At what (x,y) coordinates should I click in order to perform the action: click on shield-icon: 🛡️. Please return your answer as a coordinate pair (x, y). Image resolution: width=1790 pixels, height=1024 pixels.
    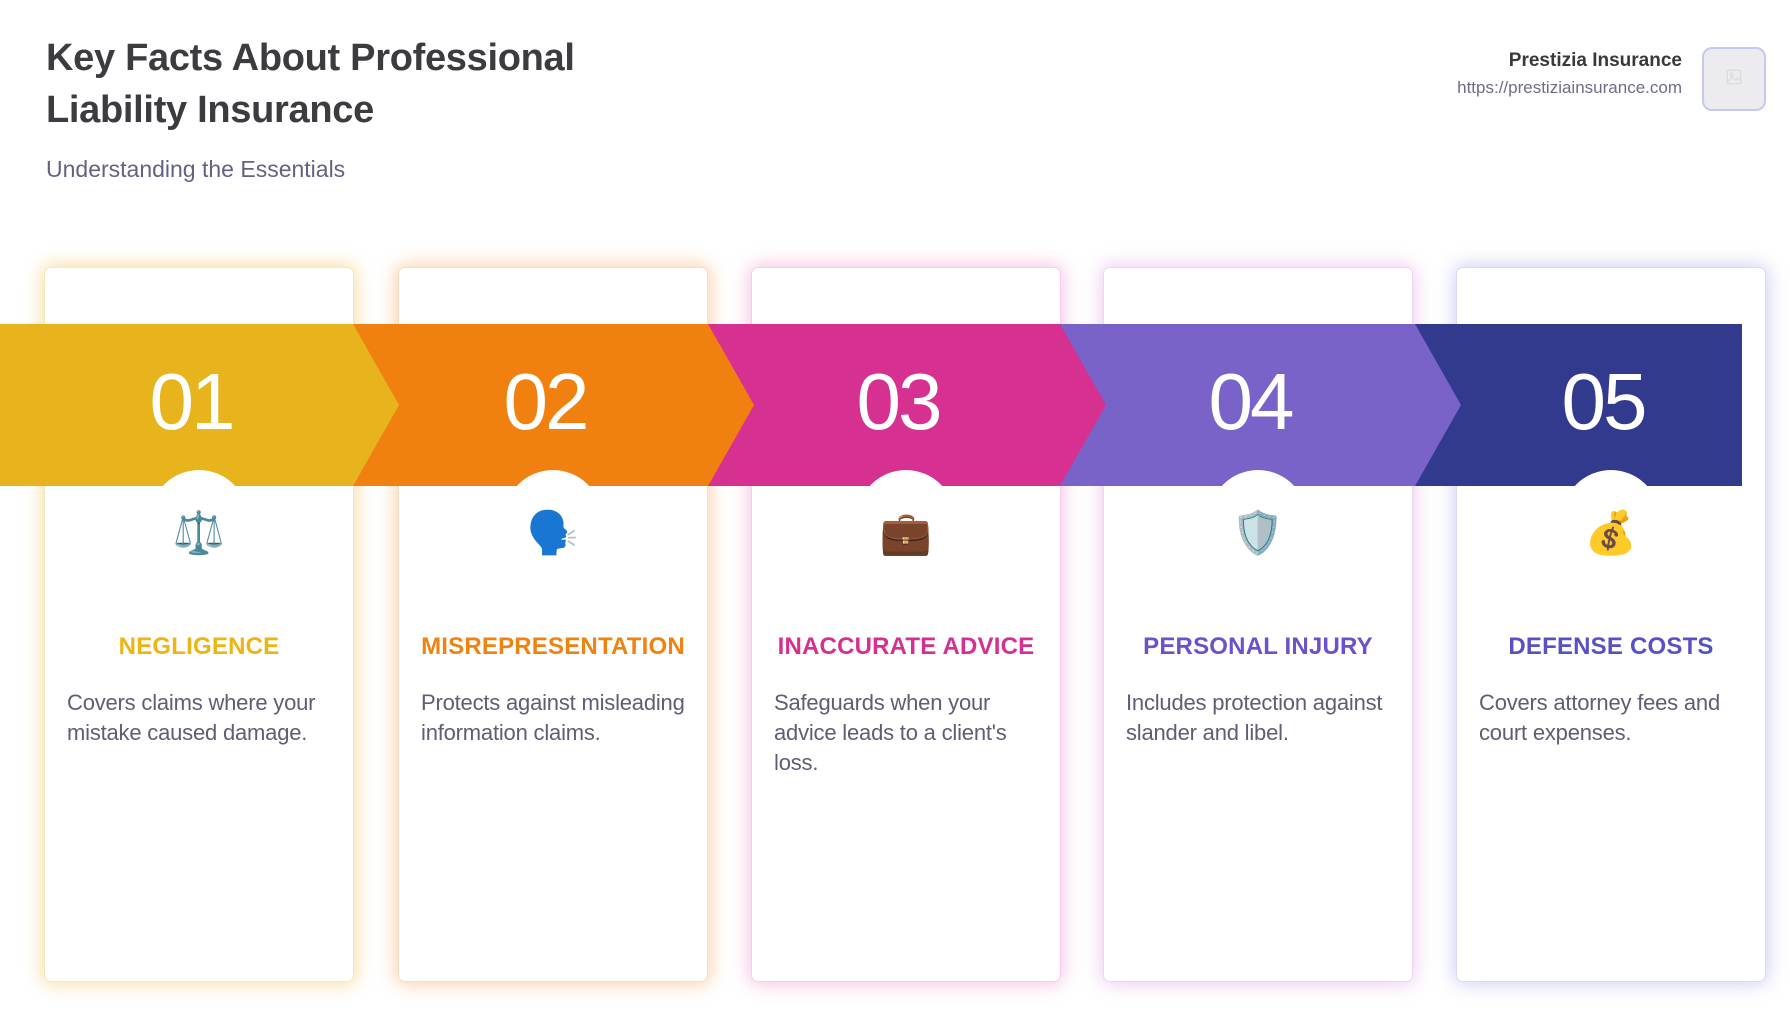
    Looking at the image, I should click on (1258, 532).